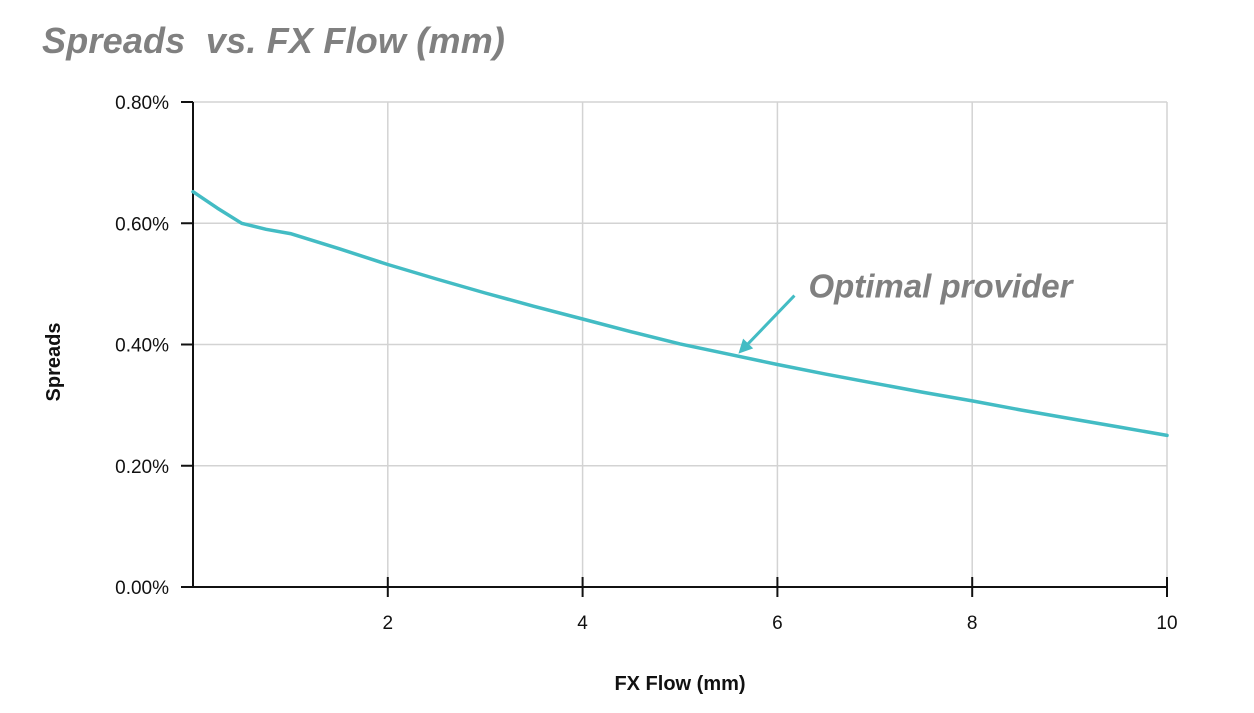 The height and width of the screenshot is (713, 1254). Describe the element at coordinates (679, 684) in the screenshot. I see `x-axis-title: FX Flow (mm)` at that location.